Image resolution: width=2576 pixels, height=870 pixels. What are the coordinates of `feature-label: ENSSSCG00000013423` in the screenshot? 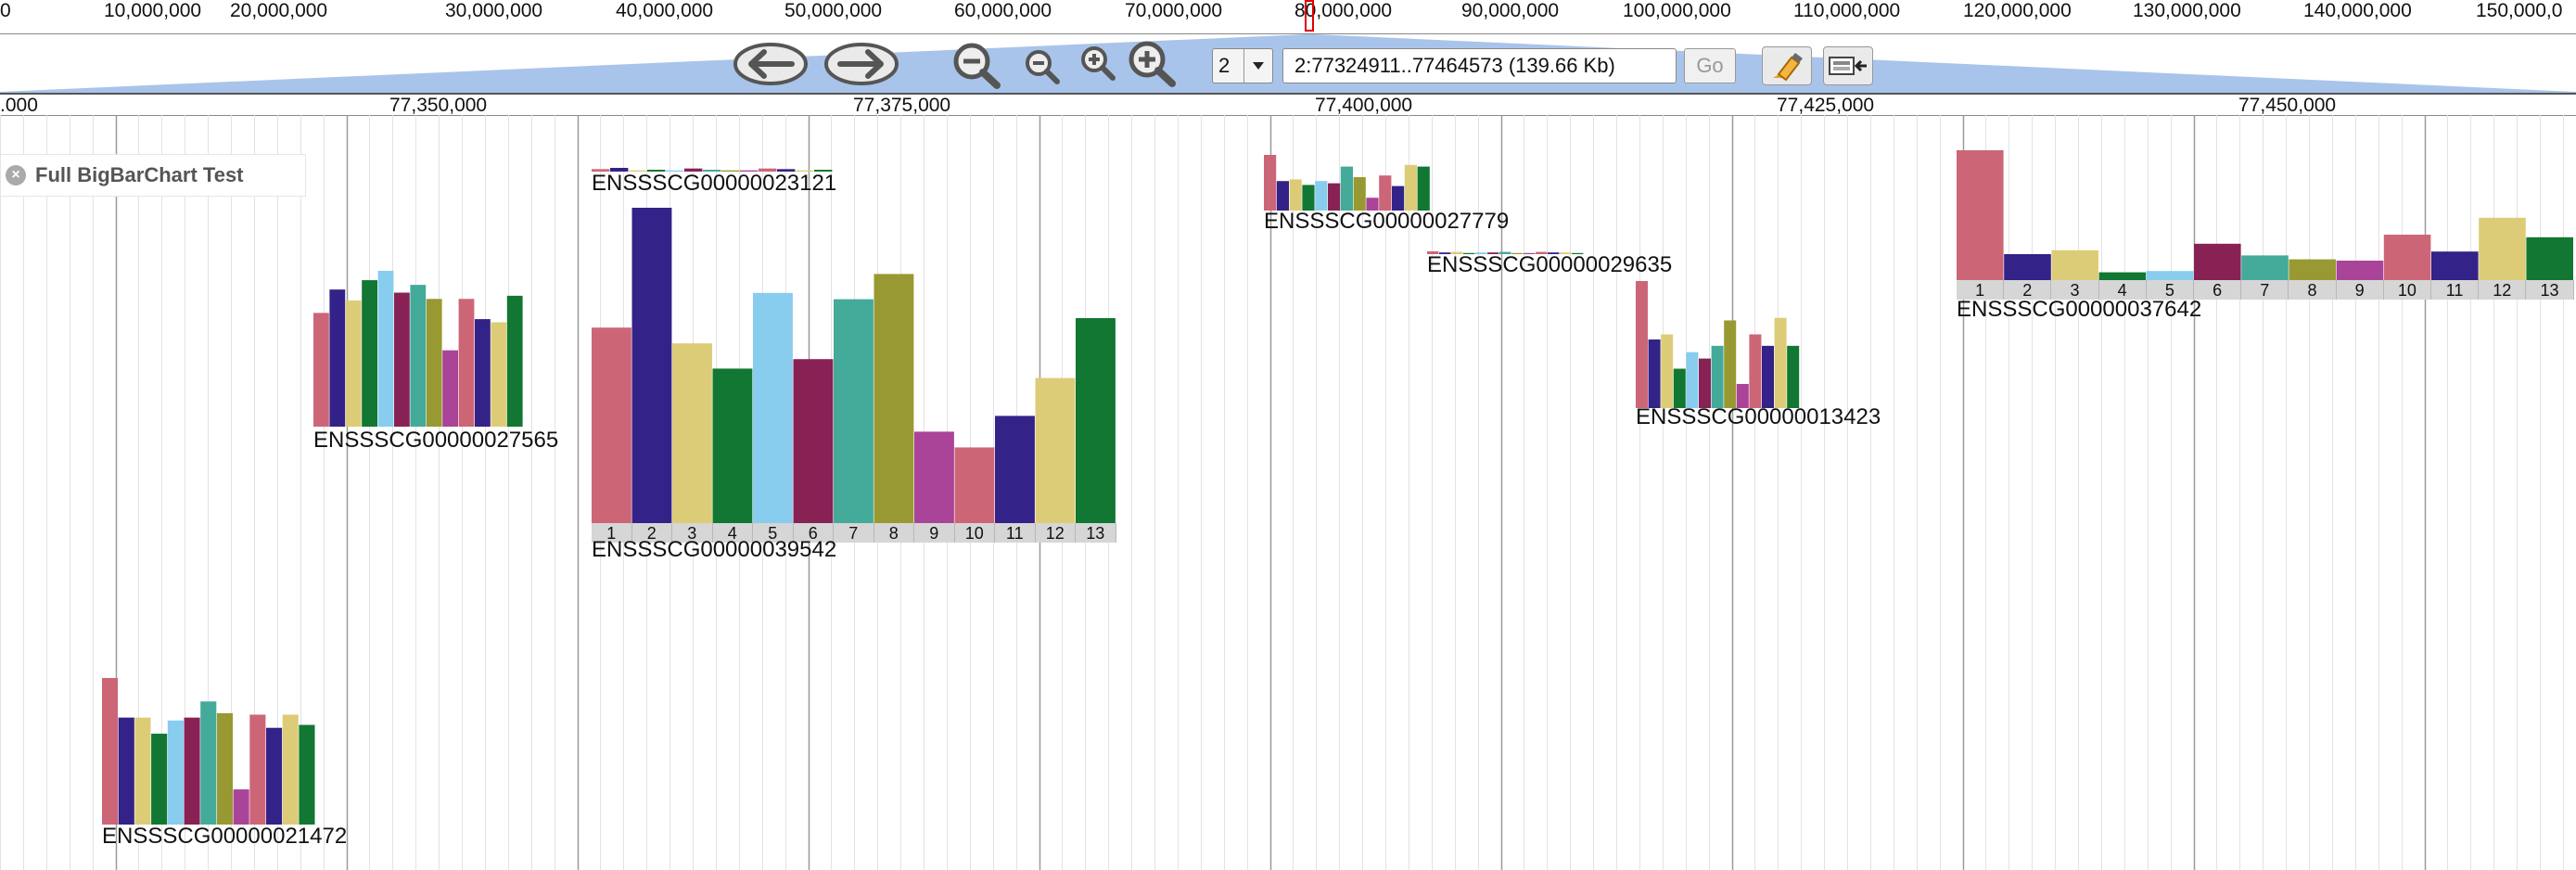 It's located at (1759, 416).